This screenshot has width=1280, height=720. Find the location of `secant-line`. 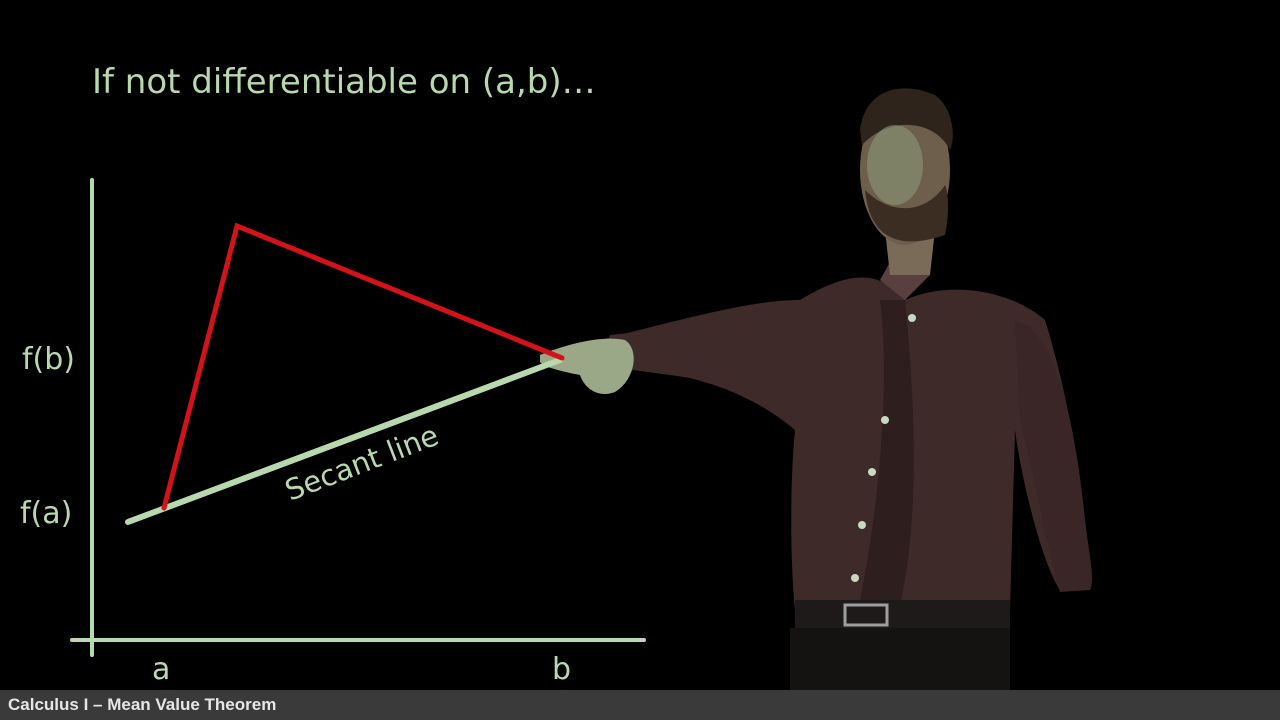

secant-line is located at coordinates (344, 441).